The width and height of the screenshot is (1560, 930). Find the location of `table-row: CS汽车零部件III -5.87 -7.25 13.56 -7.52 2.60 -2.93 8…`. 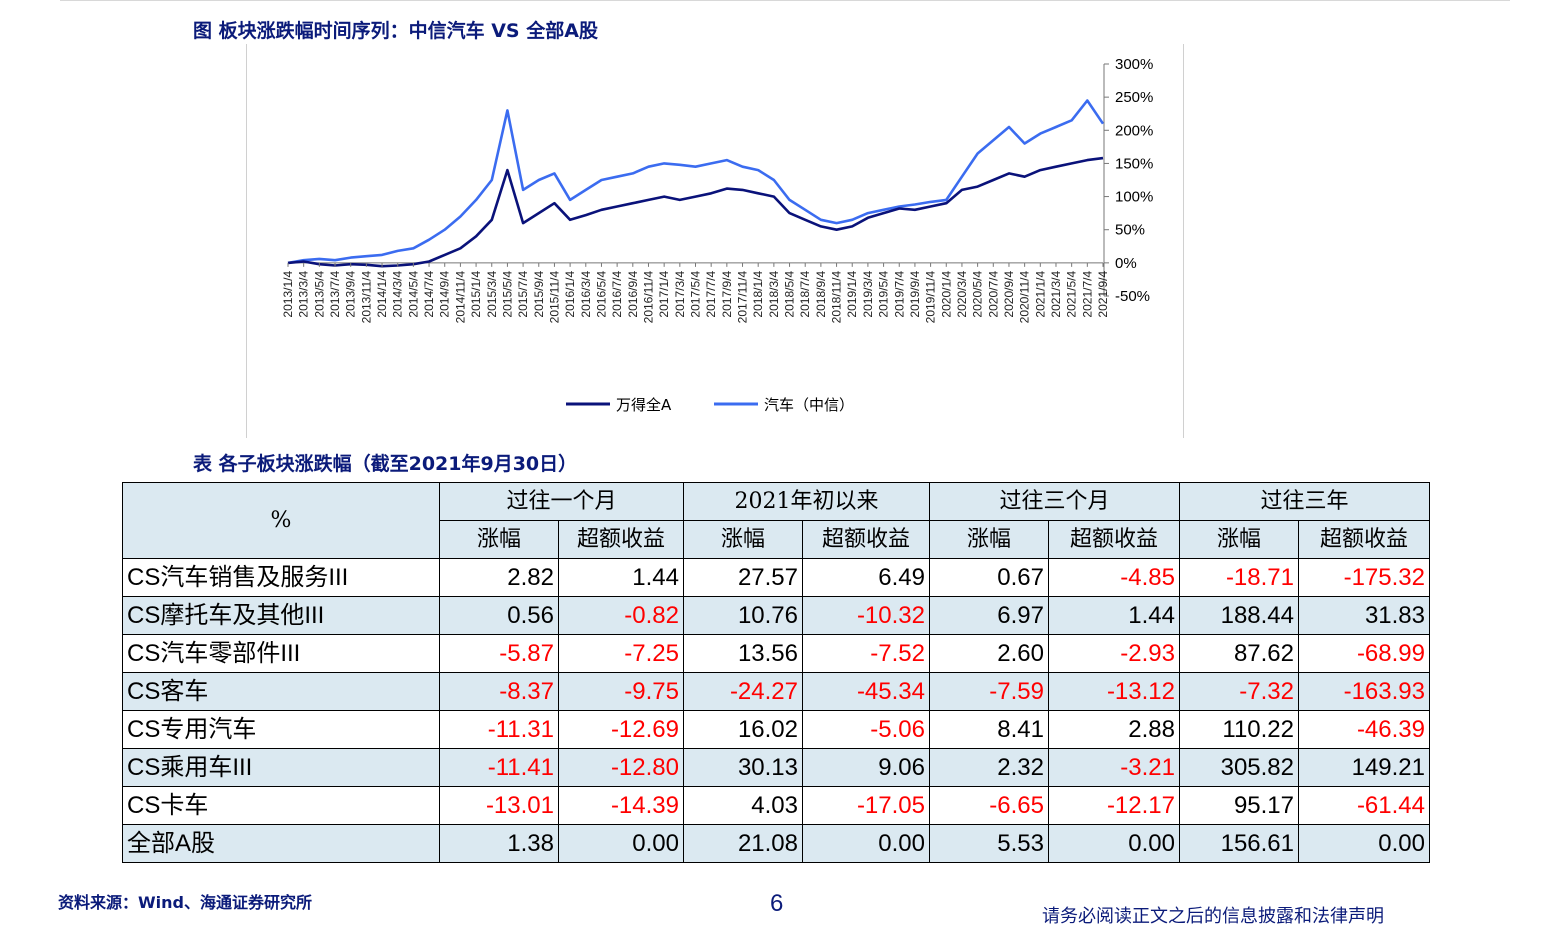

table-row: CS汽车零部件III -5.87 -7.25 13.56 -7.52 2.60 -2.93 8… is located at coordinates (776, 653).